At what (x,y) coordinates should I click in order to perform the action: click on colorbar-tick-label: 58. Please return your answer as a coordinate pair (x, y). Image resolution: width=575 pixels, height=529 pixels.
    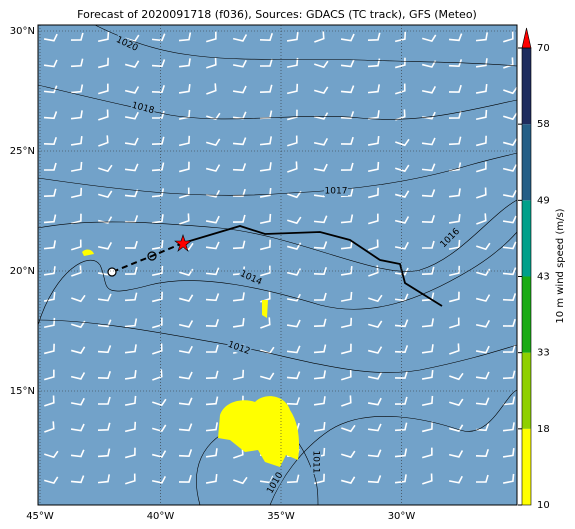
    Looking at the image, I should click on (543, 124).